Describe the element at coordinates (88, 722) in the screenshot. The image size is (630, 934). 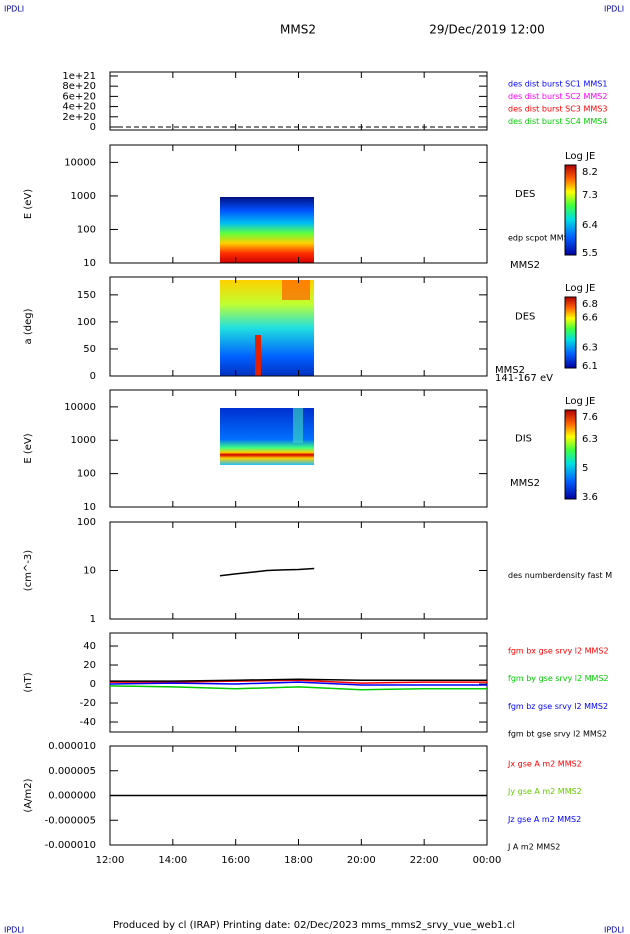
I see `y-tick-label: -40` at that location.